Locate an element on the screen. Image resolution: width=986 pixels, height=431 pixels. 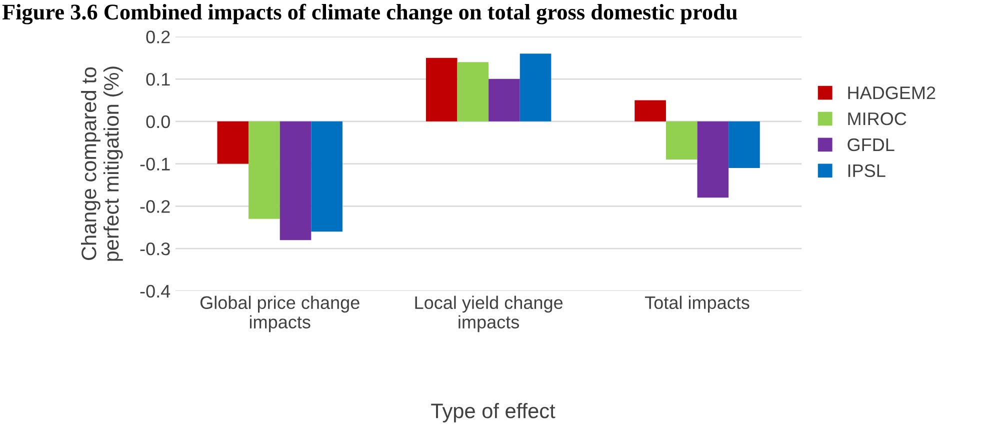
y-tick-label: -0.1 is located at coordinates (155, 164).